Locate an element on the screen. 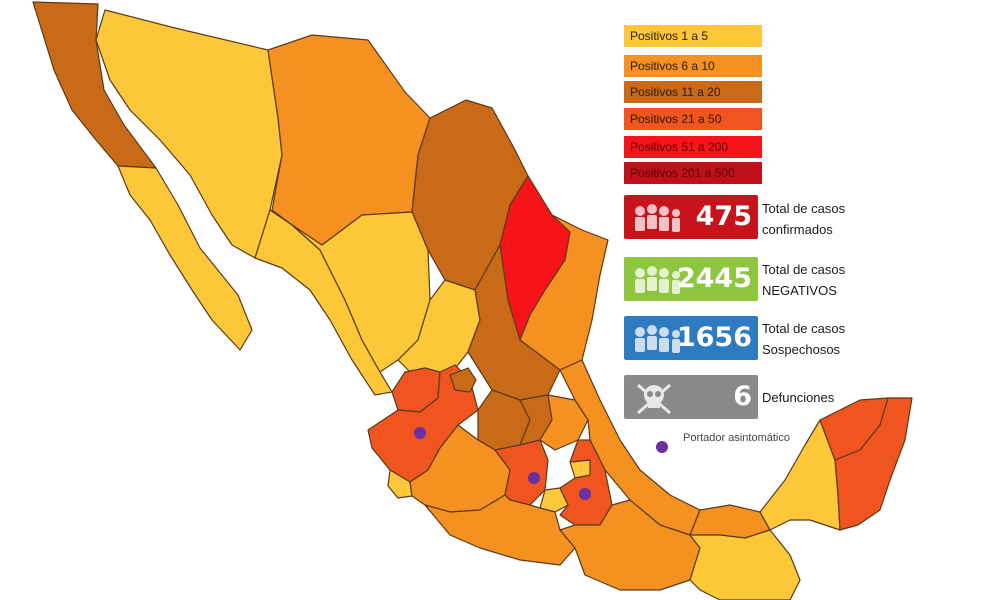 This screenshot has height=600, width=1000. carrier-legend-label: Portador asintomático is located at coordinates (736, 438).